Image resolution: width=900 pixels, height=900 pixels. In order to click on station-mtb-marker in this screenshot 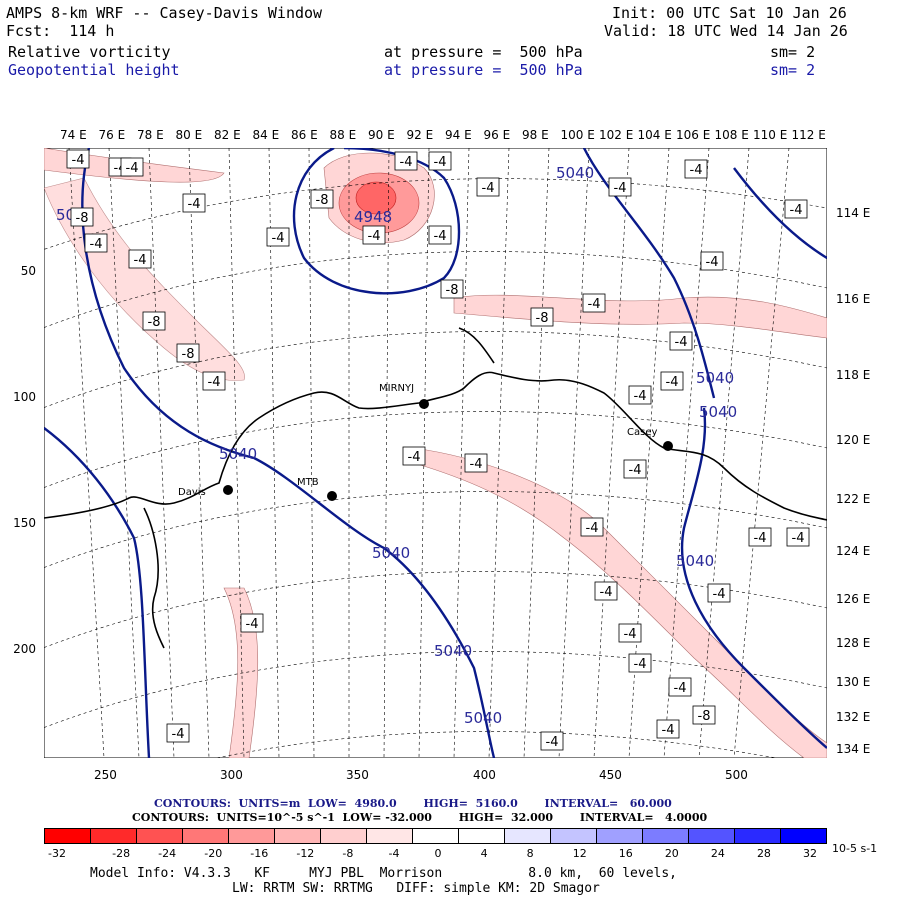, I will do `click(332, 496)`.